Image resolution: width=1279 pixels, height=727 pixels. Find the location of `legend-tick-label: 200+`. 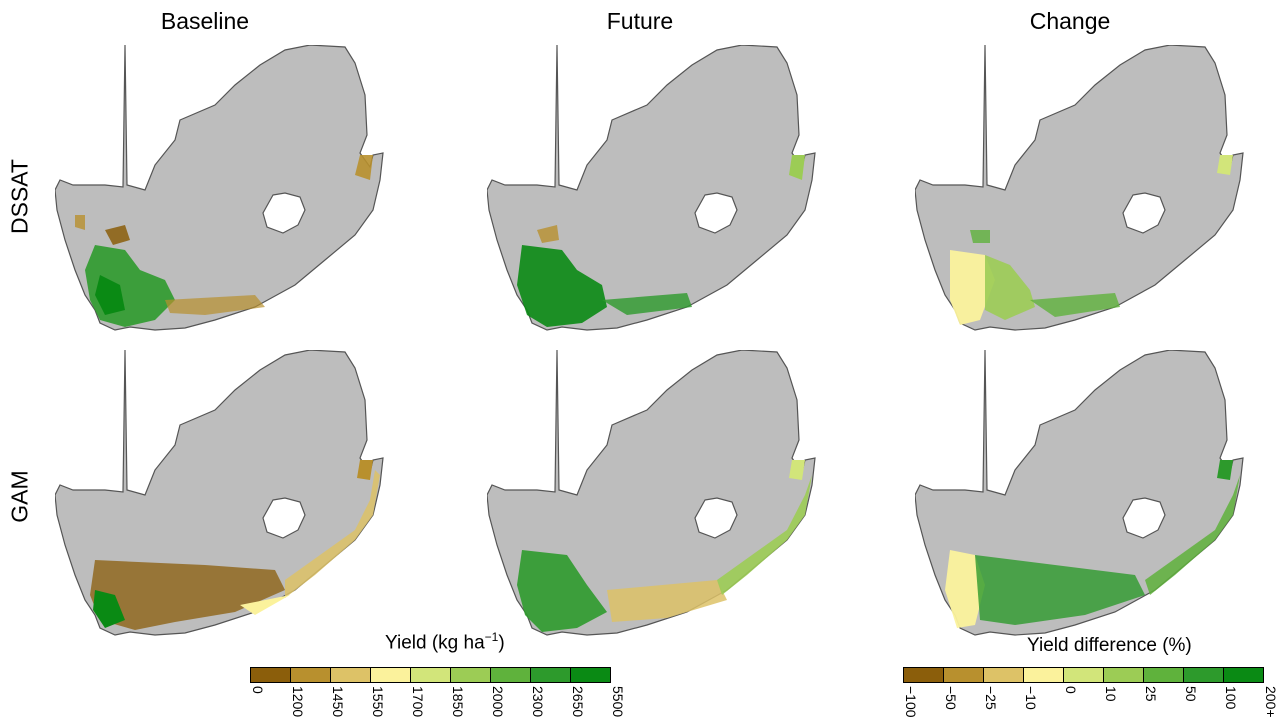

legend-tick-label: 200+ is located at coordinates (1271, 702).